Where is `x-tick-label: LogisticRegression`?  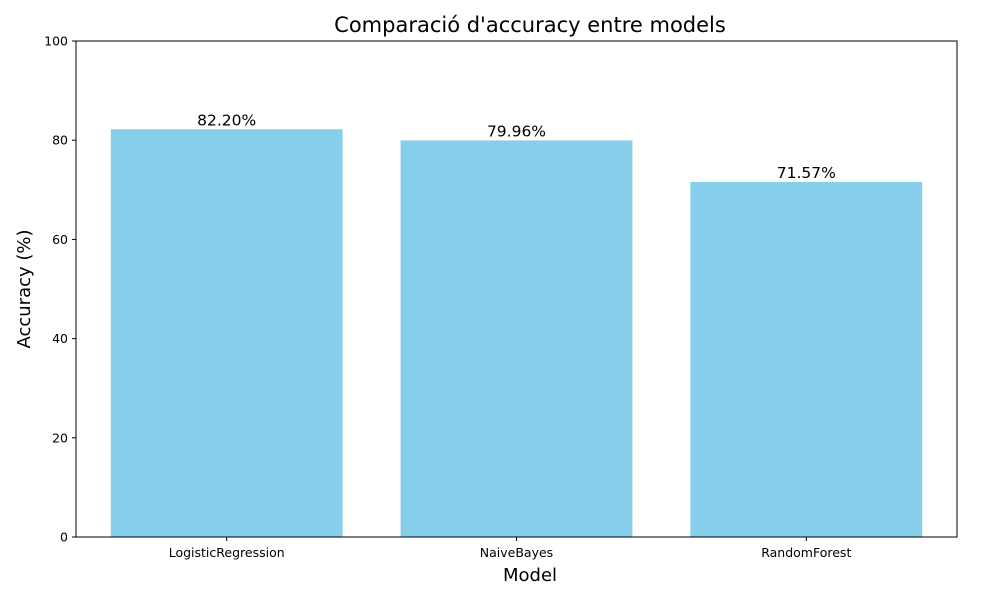 x-tick-label: LogisticRegression is located at coordinates (227, 552).